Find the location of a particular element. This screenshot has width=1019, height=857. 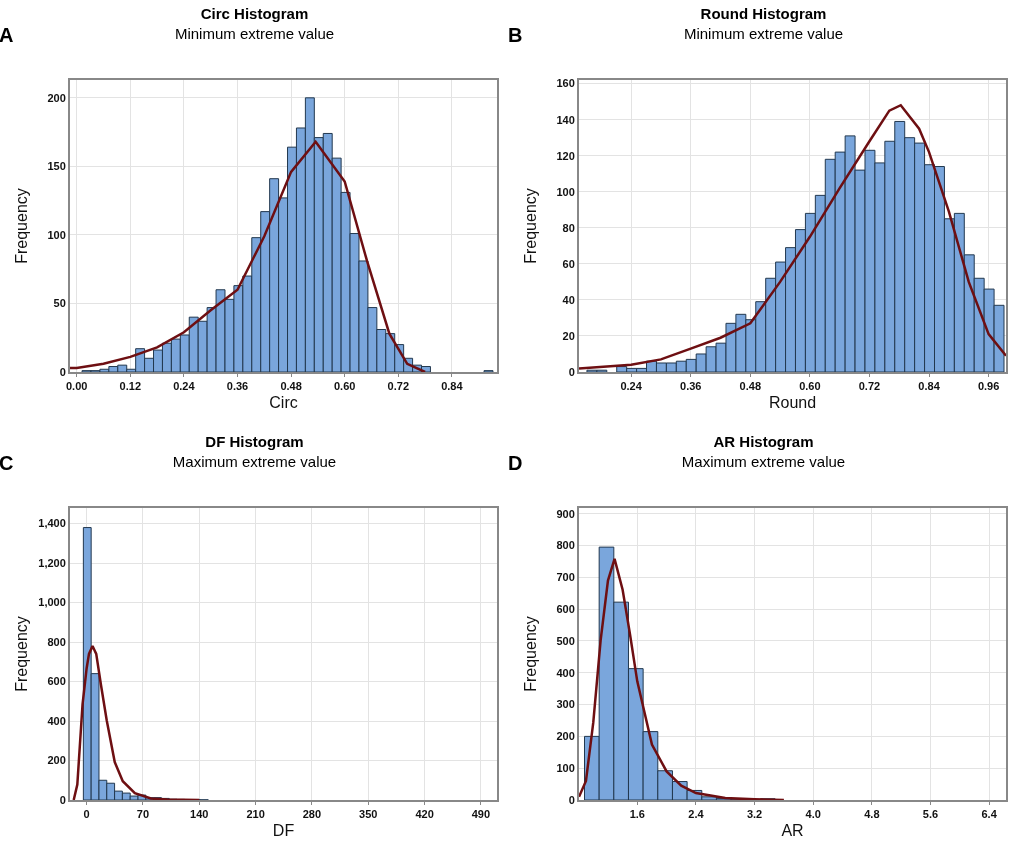

x-tick-label: 420 is located at coordinates (424, 814).